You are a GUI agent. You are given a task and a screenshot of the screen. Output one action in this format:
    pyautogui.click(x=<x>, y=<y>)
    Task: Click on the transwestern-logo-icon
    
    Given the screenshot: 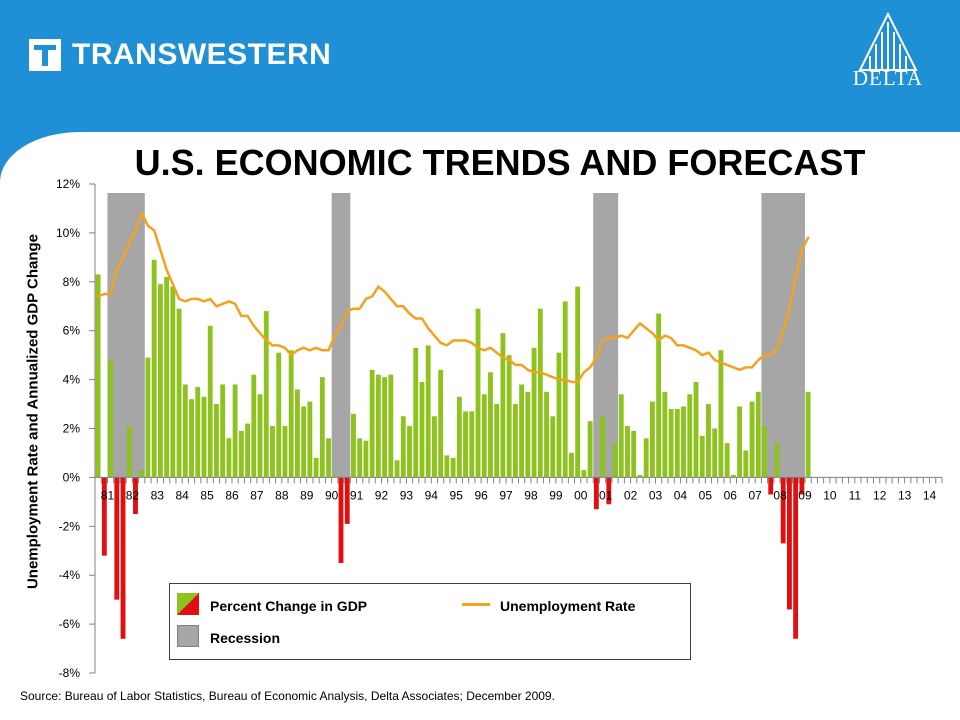 What is the action you would take?
    pyautogui.click(x=45, y=55)
    